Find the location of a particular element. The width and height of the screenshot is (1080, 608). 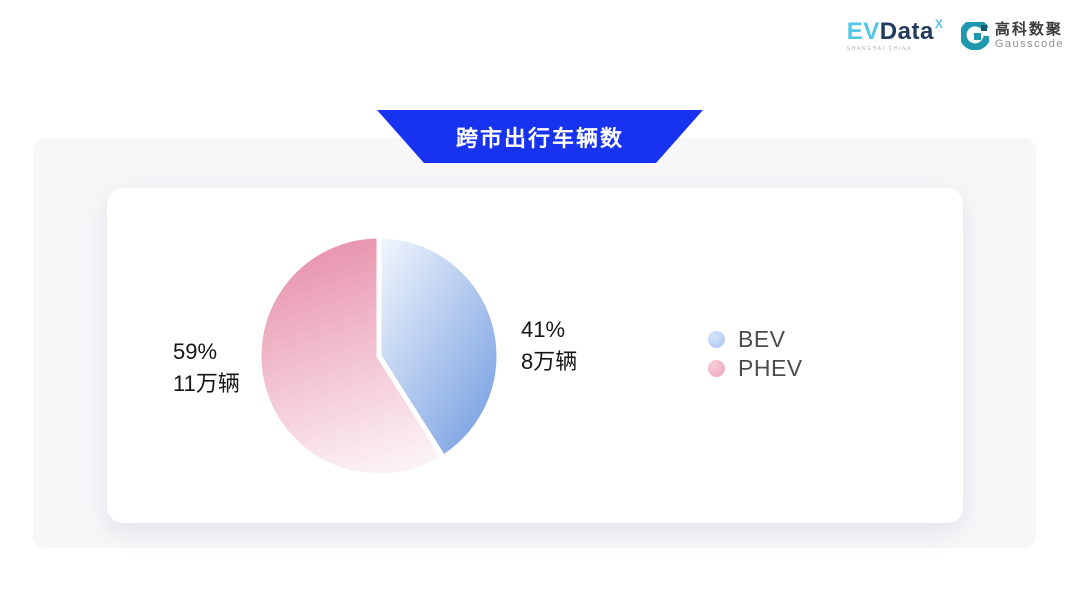

chart-title-banner: 跨市出行车辆数 is located at coordinates (540, 136).